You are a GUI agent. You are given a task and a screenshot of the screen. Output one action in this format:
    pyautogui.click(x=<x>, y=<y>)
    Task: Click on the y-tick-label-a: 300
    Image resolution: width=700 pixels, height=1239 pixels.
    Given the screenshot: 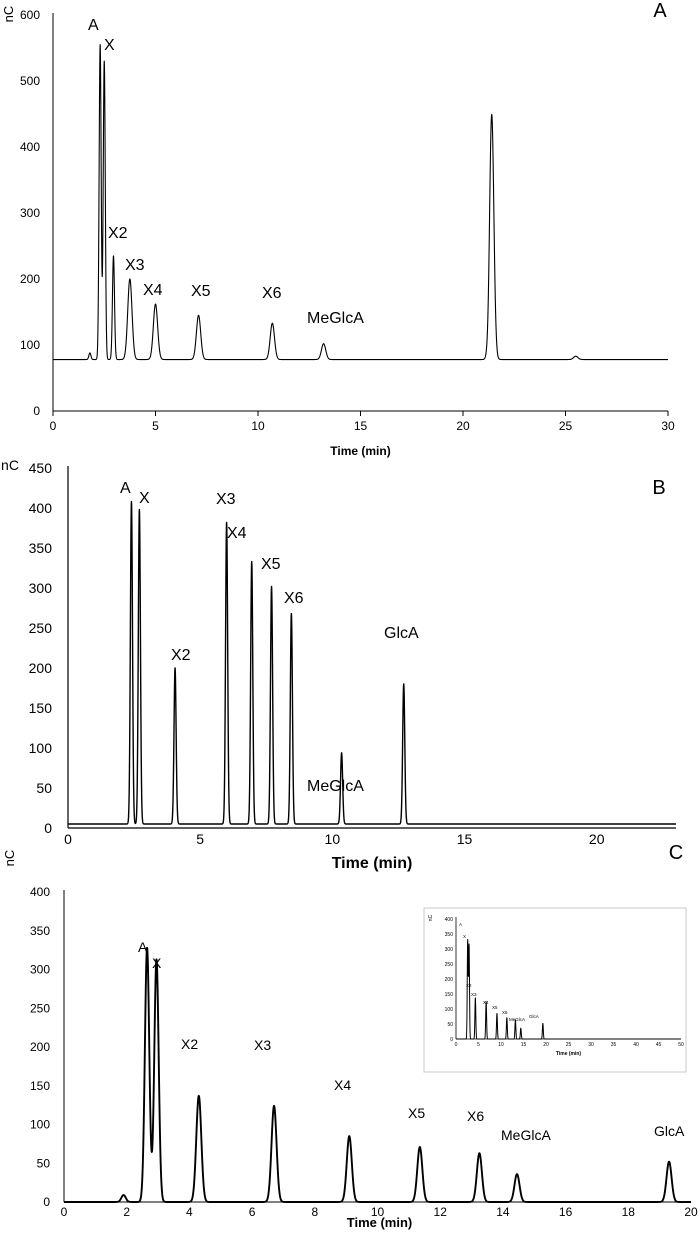 What is the action you would take?
    pyautogui.click(x=30, y=213)
    